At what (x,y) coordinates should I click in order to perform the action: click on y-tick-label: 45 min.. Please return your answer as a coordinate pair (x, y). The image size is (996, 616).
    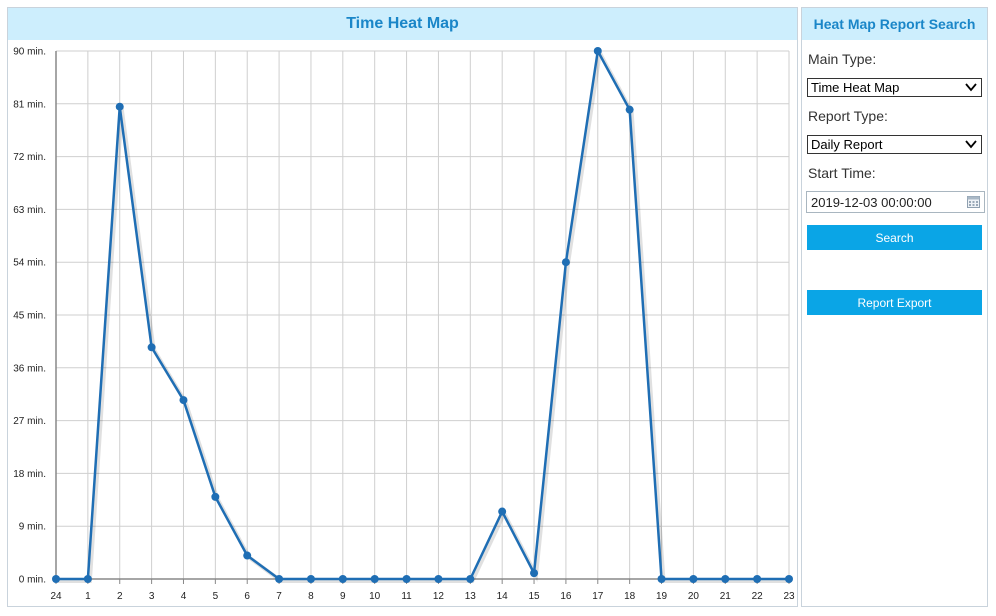
    Looking at the image, I should click on (29, 316).